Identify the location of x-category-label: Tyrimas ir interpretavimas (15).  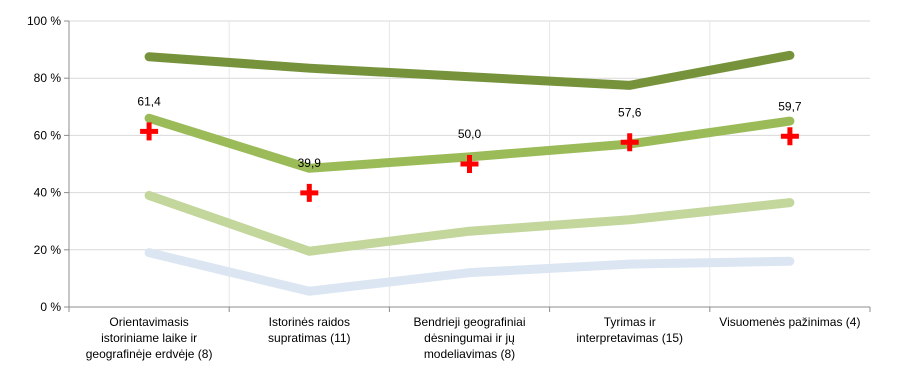
(629, 330).